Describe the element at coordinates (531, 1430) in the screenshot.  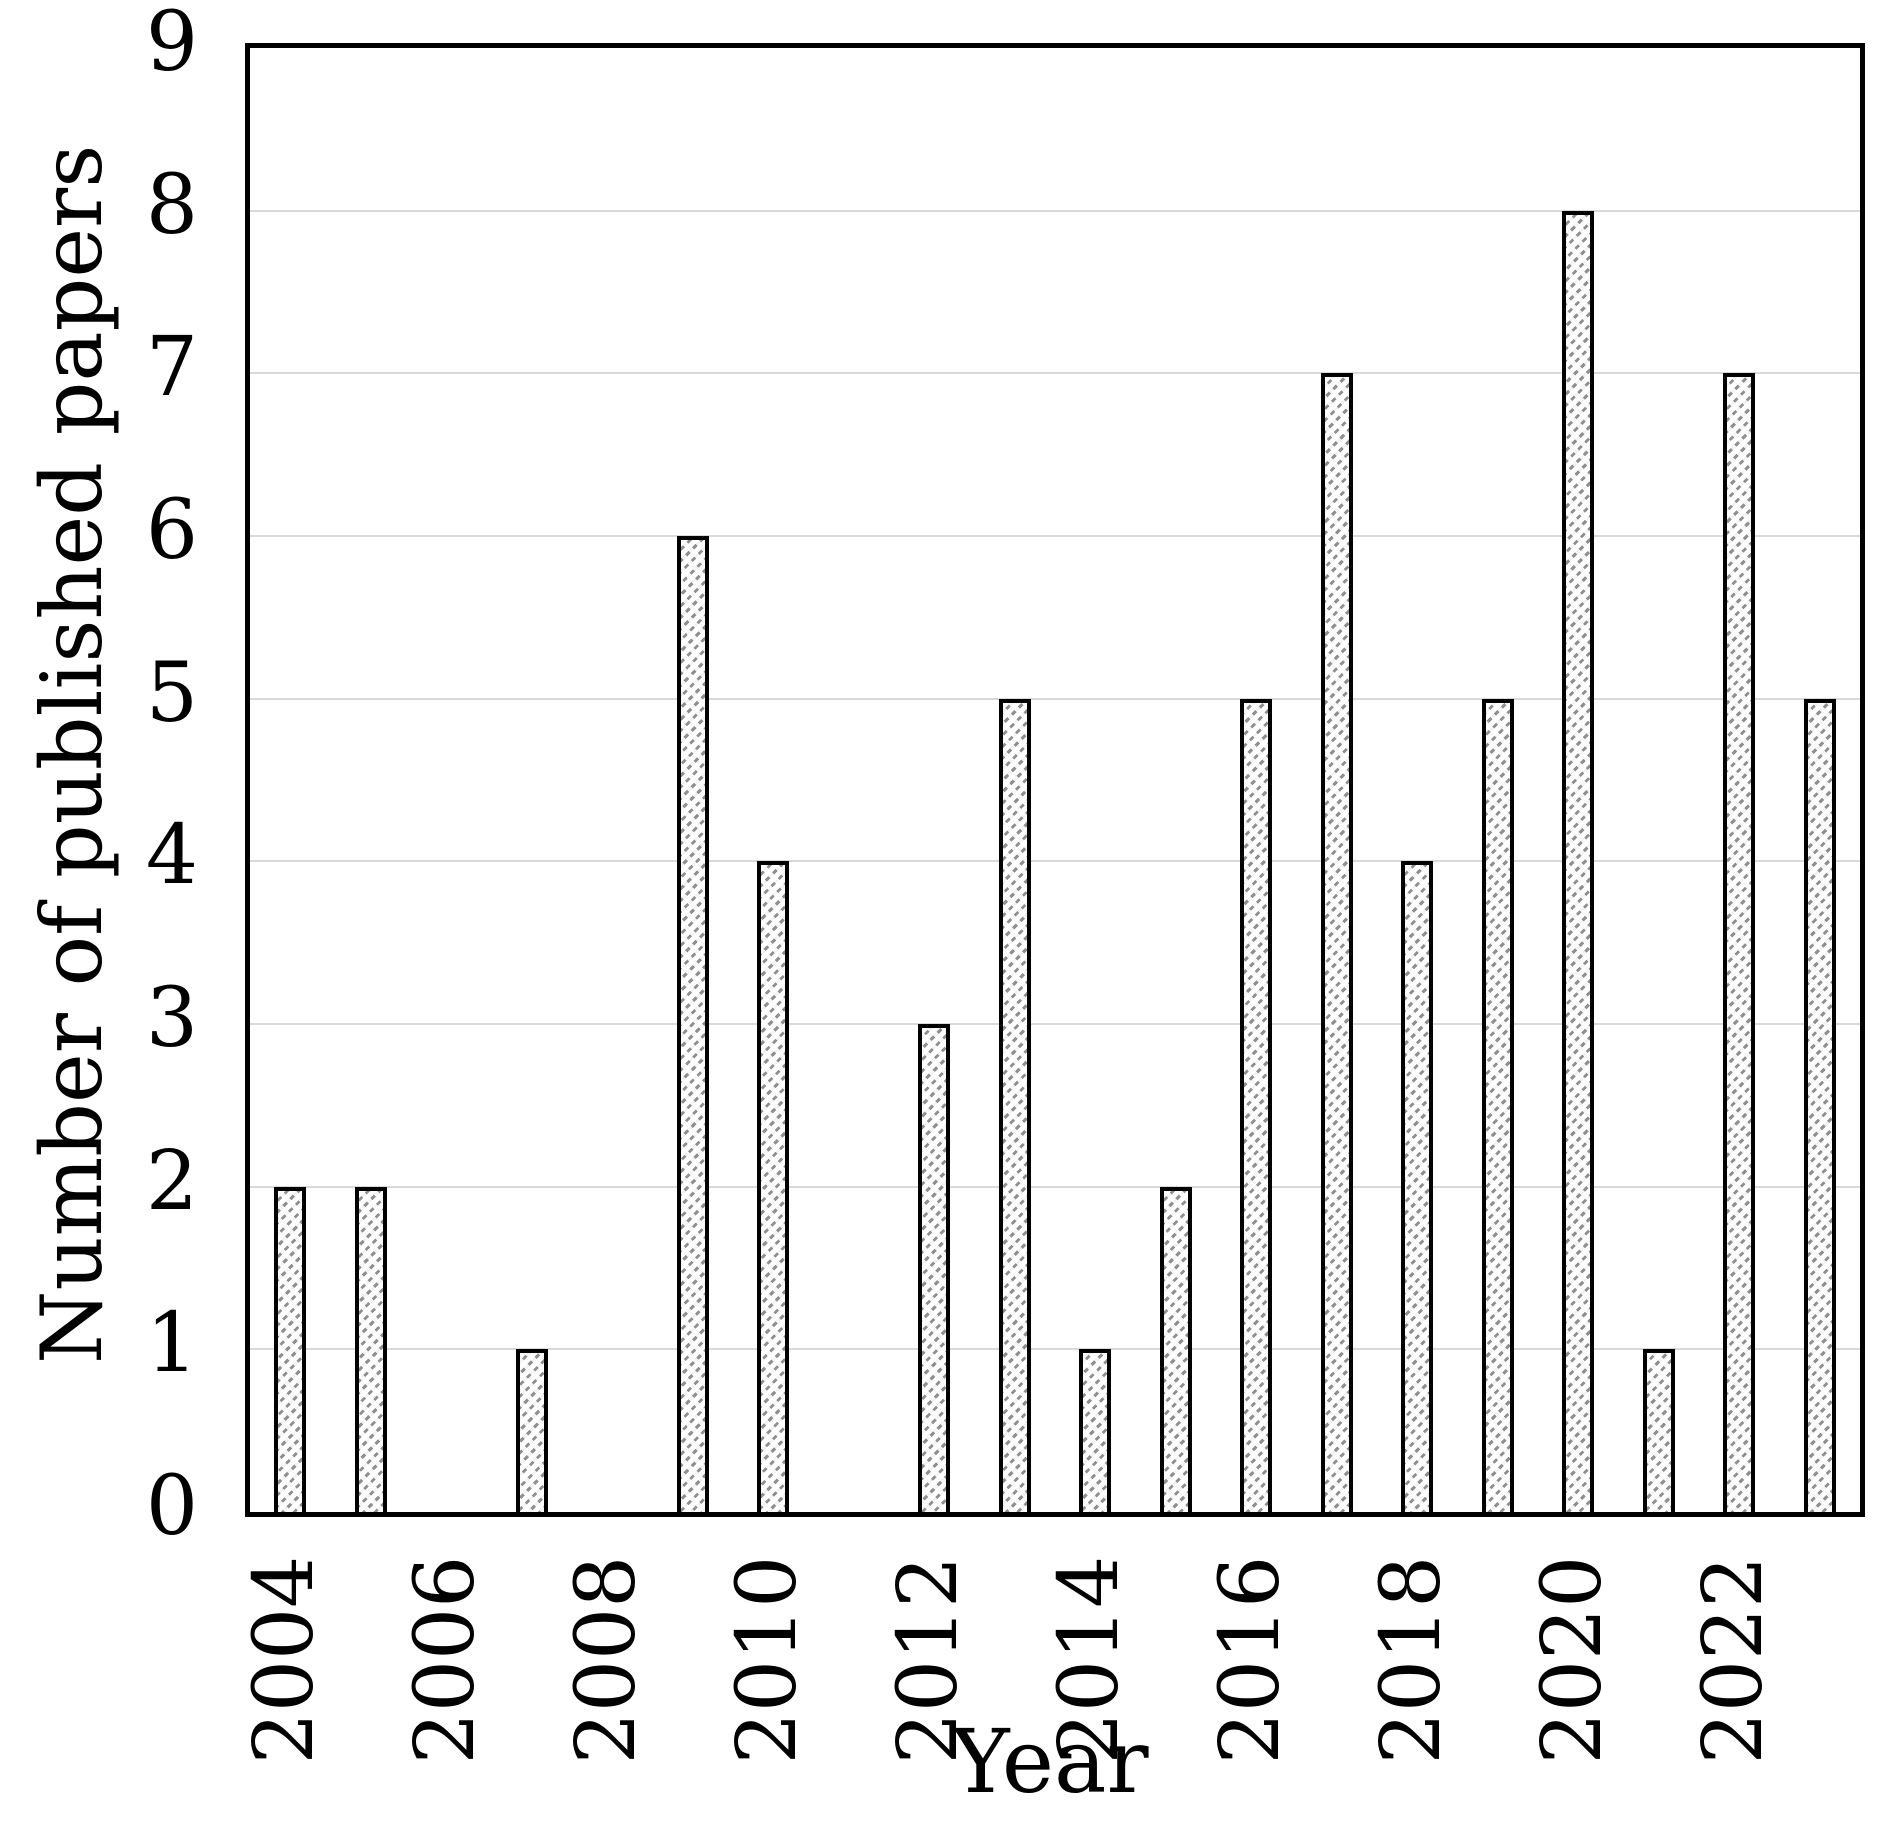
I see `bar-2007` at that location.